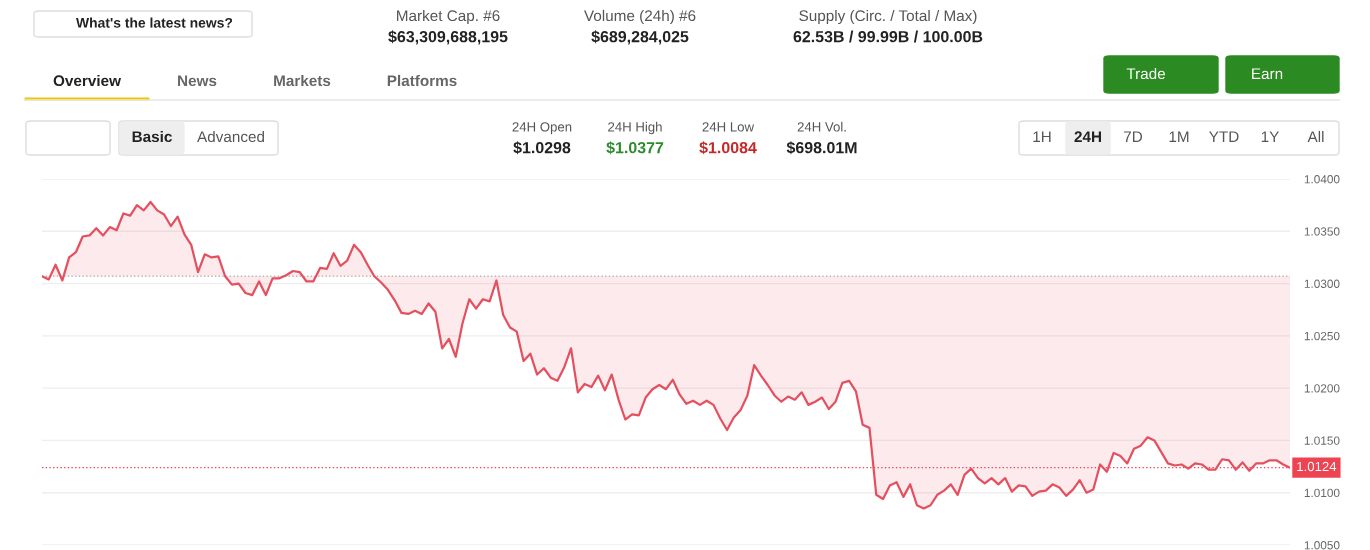 Image resolution: width=1370 pixels, height=550 pixels. I want to click on text: News, so click(197, 81).